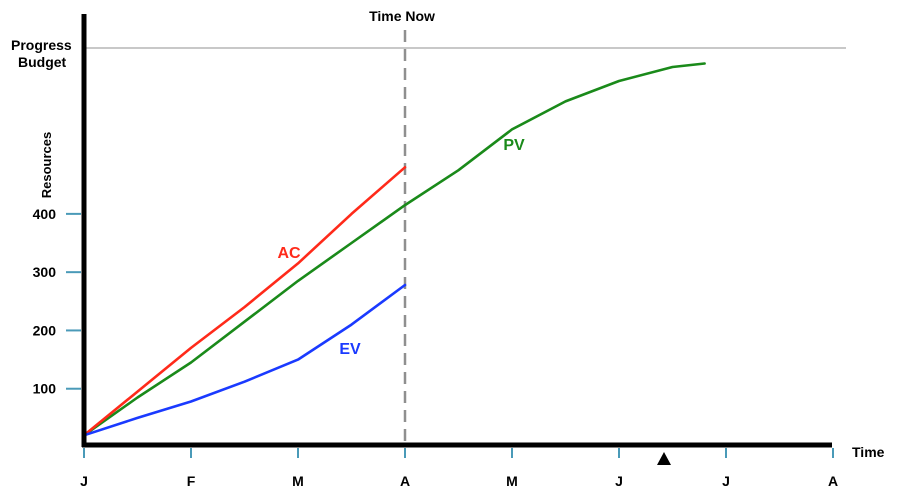 The image size is (900, 496). What do you see at coordinates (41, 45) in the screenshot?
I see `budget-label-progress: Progress` at bounding box center [41, 45].